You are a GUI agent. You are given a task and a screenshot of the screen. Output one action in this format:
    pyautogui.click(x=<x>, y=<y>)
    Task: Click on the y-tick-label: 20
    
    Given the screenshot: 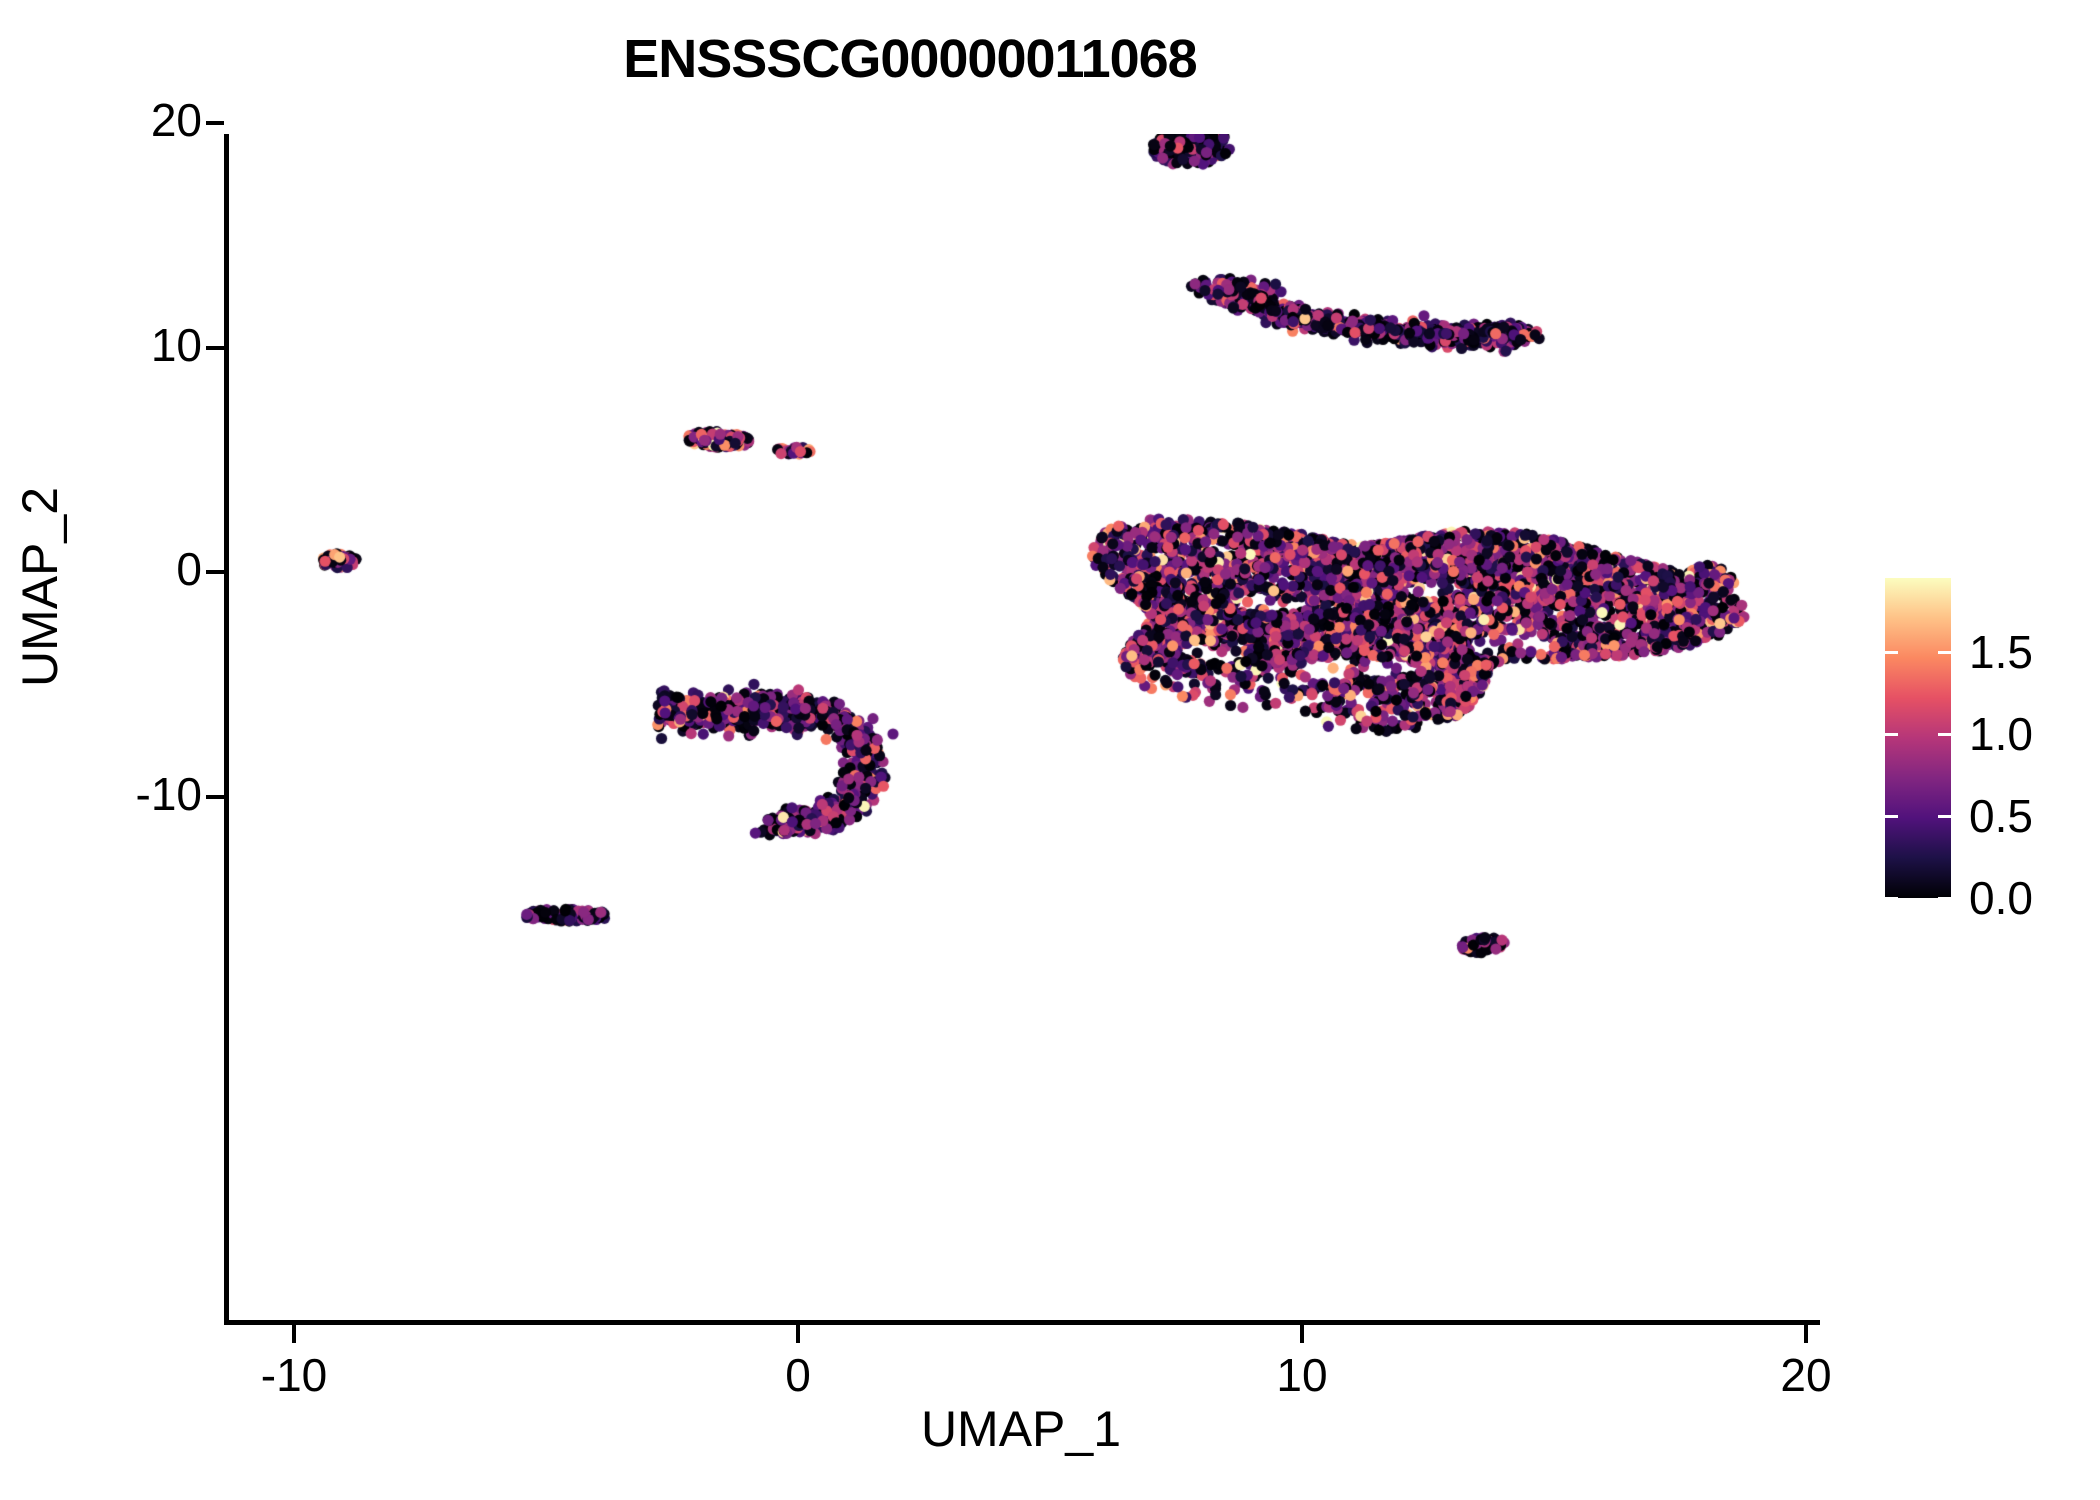 What is the action you would take?
    pyautogui.click(x=176, y=120)
    